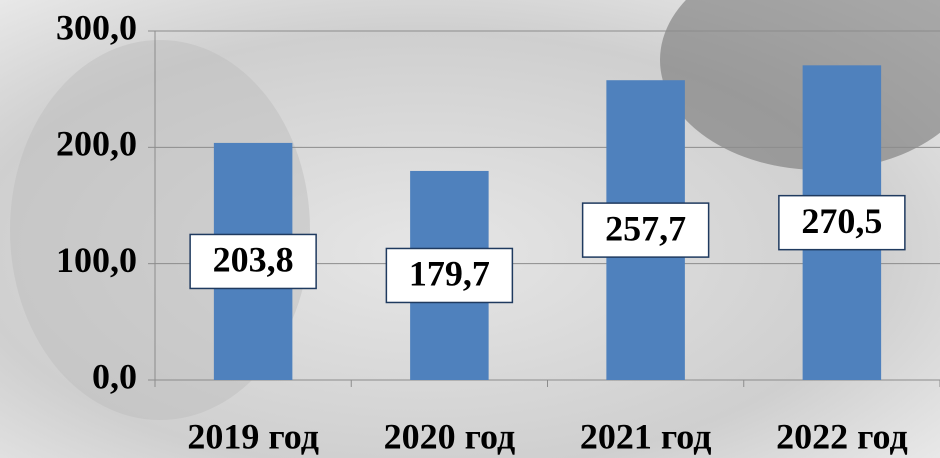 This screenshot has width=940, height=458. I want to click on data-label: 257,7, so click(645, 228).